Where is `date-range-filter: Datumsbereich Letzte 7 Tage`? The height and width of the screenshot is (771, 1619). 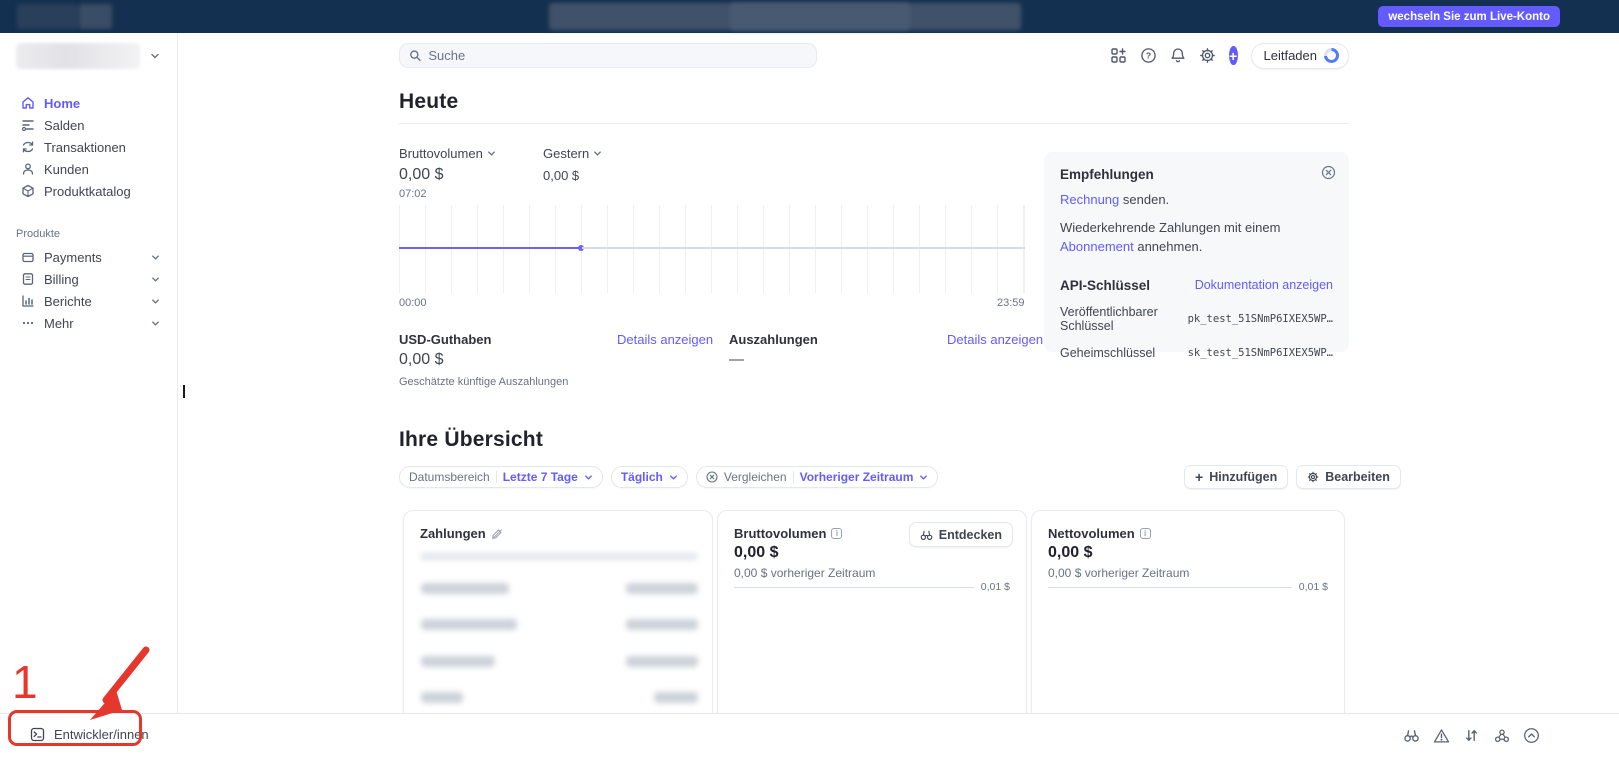 date-range-filter: Datumsbereich Letzte 7 Tage is located at coordinates (501, 477).